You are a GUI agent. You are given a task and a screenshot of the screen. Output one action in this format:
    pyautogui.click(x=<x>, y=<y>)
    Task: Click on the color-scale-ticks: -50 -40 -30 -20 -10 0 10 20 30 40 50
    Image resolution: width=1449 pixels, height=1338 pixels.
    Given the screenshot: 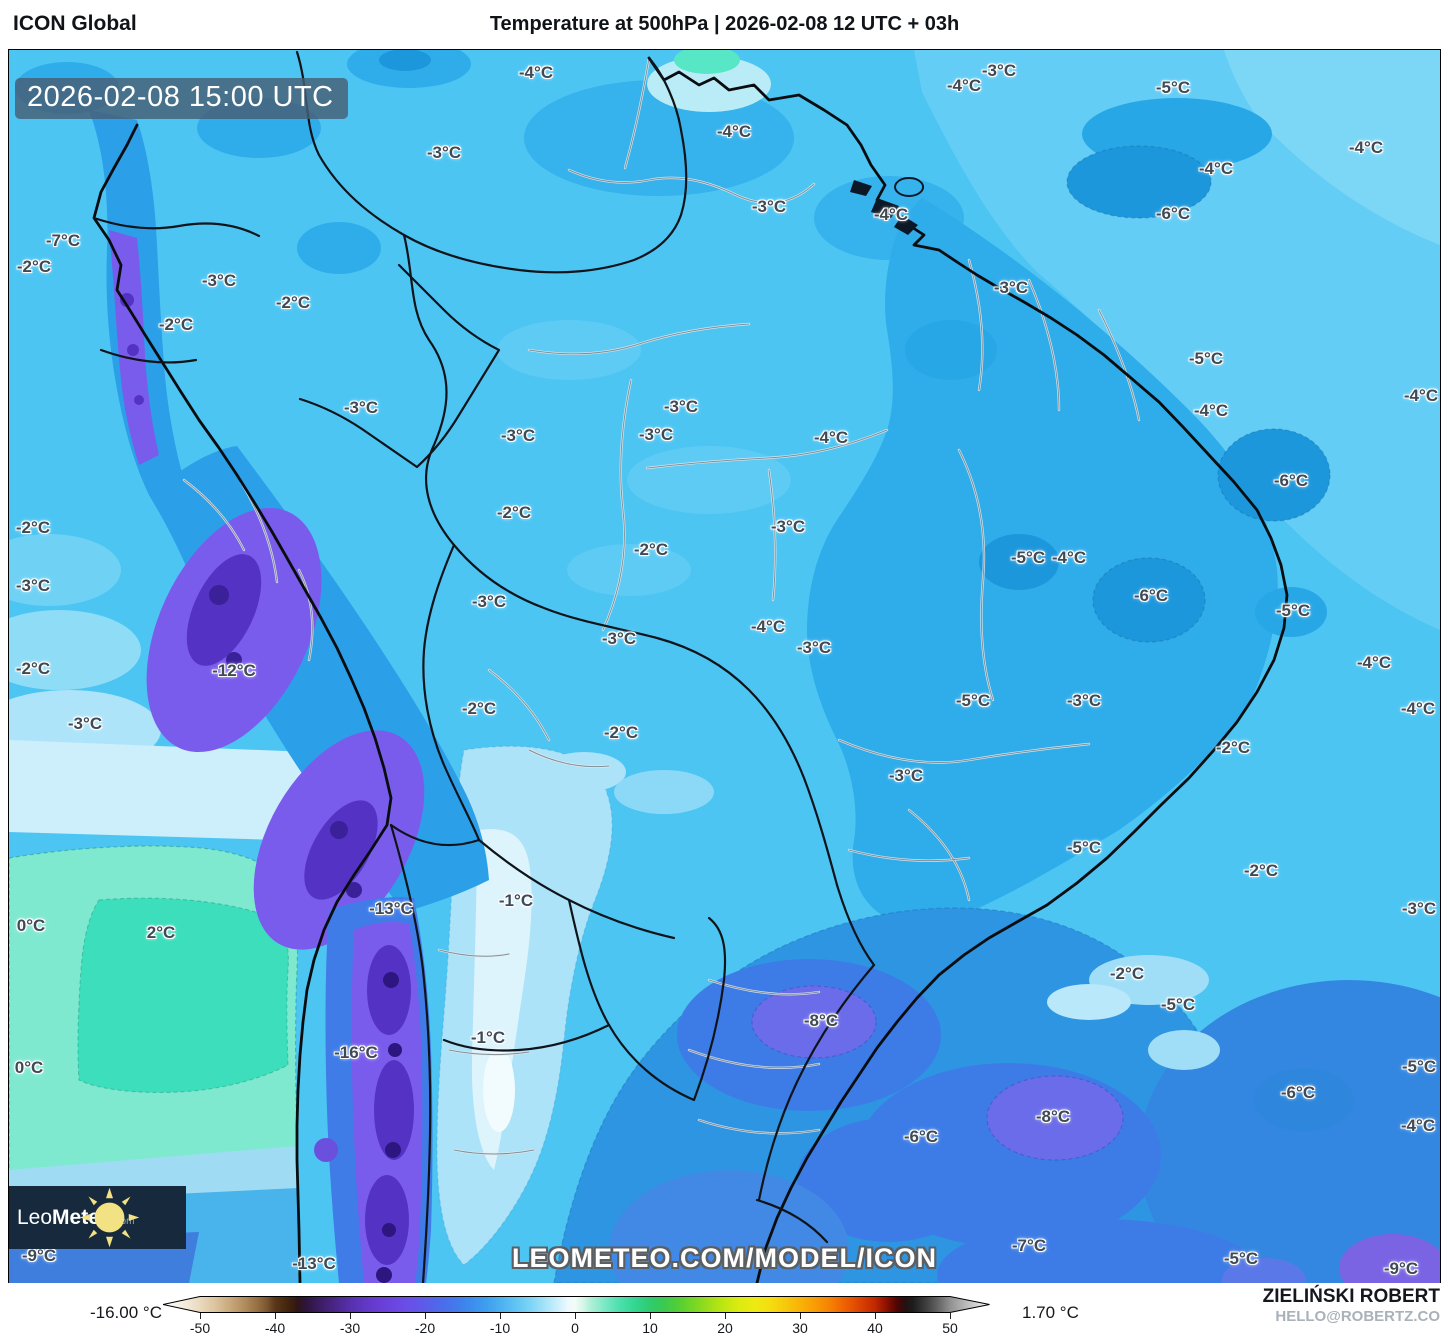 What is the action you would take?
    pyautogui.click(x=576, y=1325)
    